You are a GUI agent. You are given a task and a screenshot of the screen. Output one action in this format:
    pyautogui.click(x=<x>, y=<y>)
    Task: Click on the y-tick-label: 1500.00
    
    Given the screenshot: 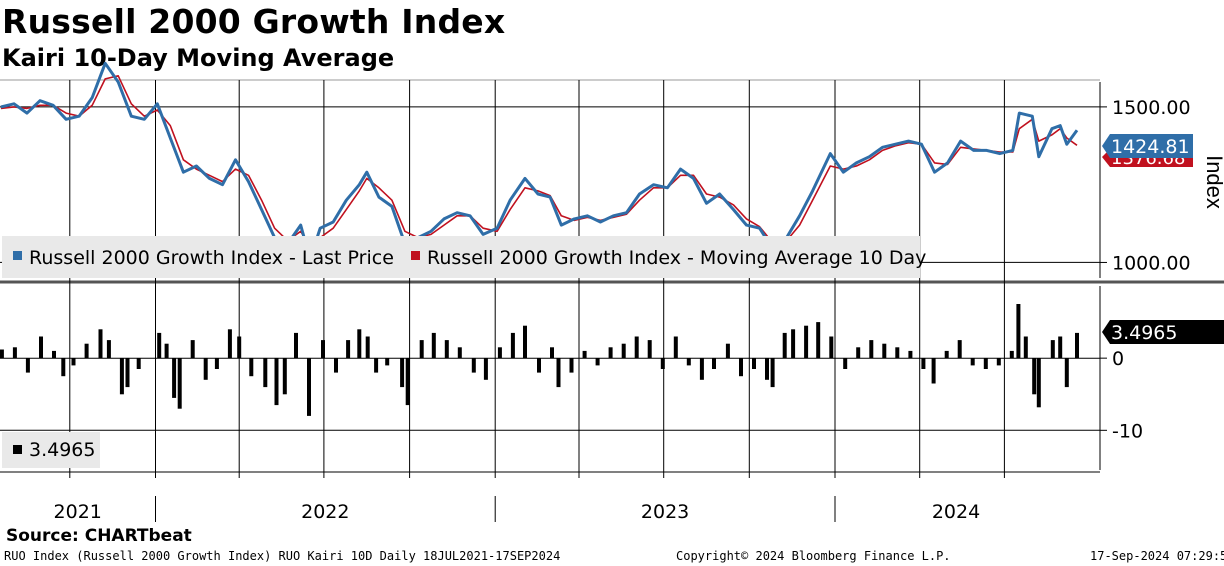 What is the action you would take?
    pyautogui.click(x=1151, y=108)
    